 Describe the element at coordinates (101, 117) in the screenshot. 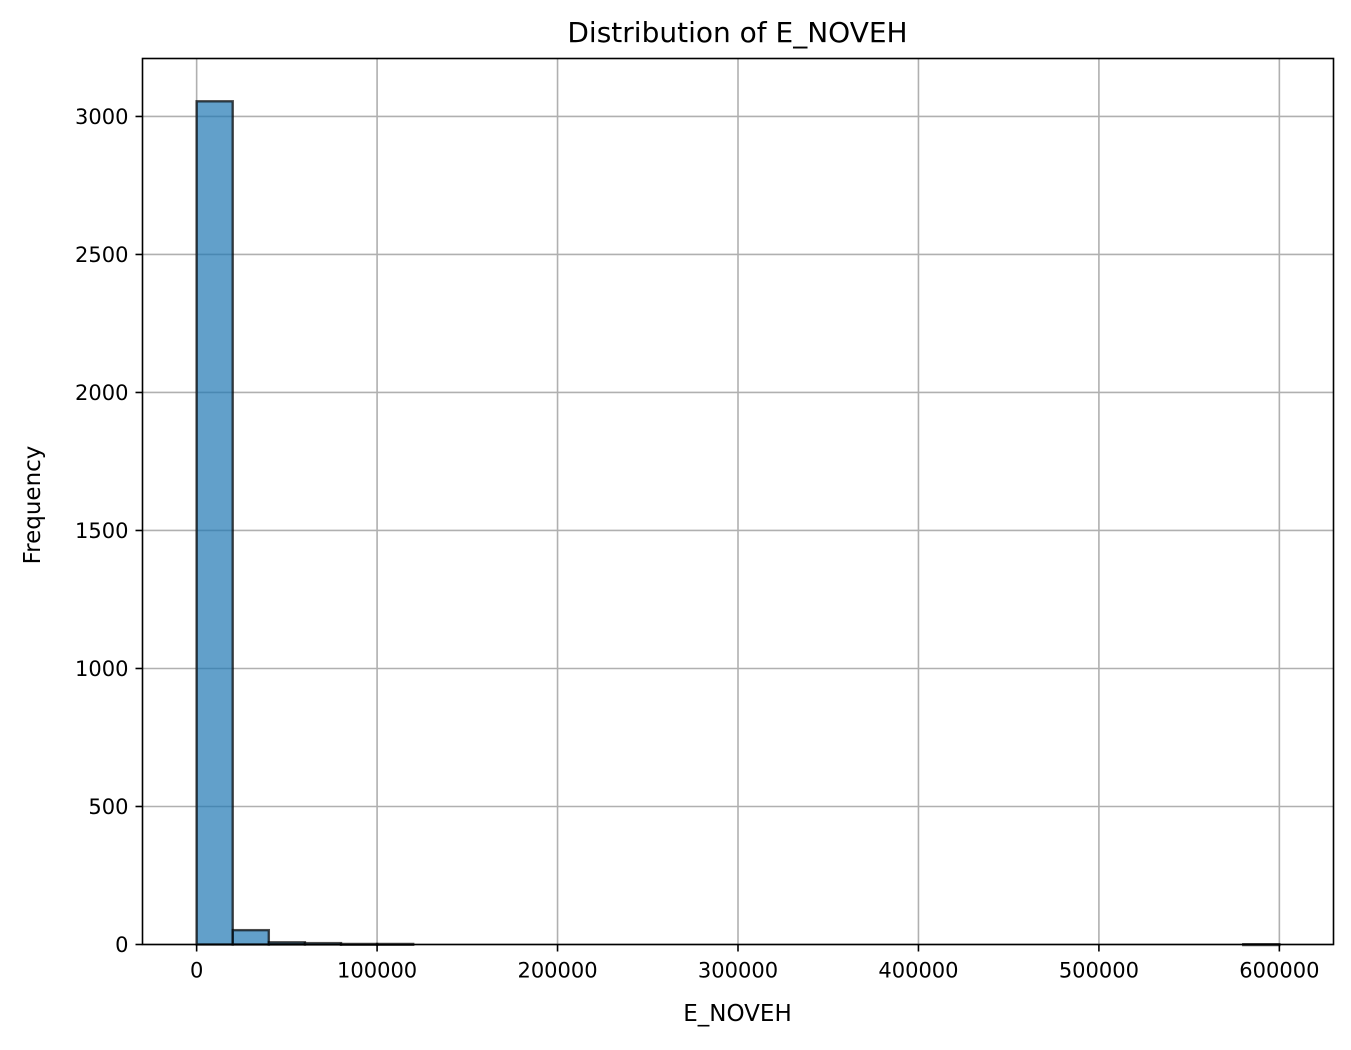

I see `y-tick-label: 3000` at that location.